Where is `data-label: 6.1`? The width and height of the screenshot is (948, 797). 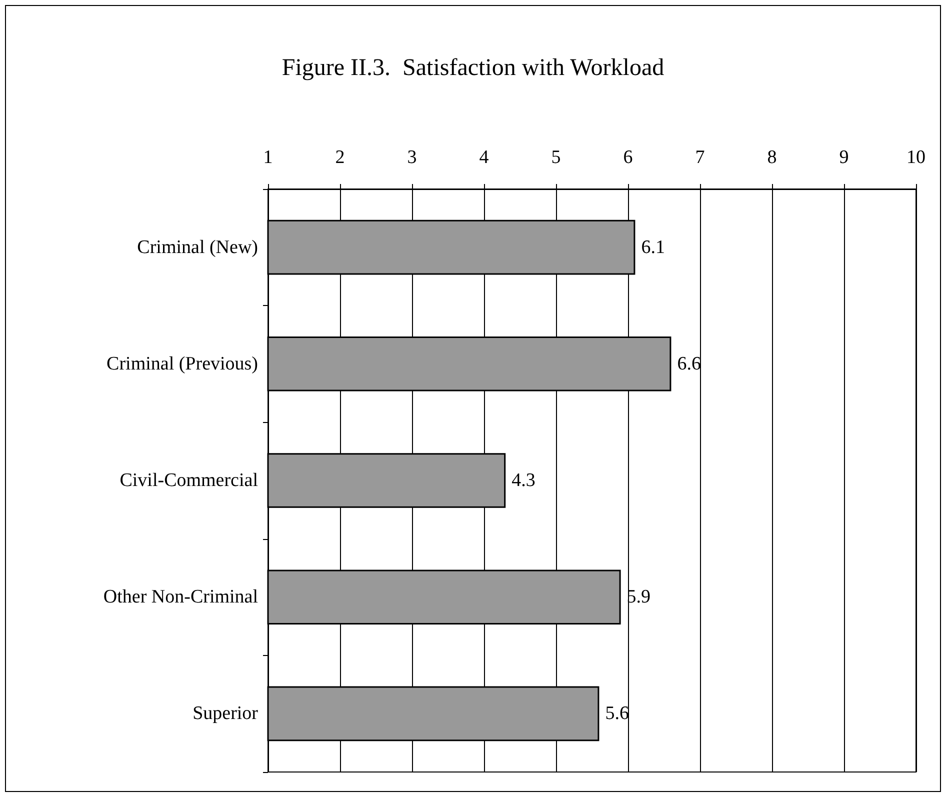
data-label: 6.1 is located at coordinates (653, 247).